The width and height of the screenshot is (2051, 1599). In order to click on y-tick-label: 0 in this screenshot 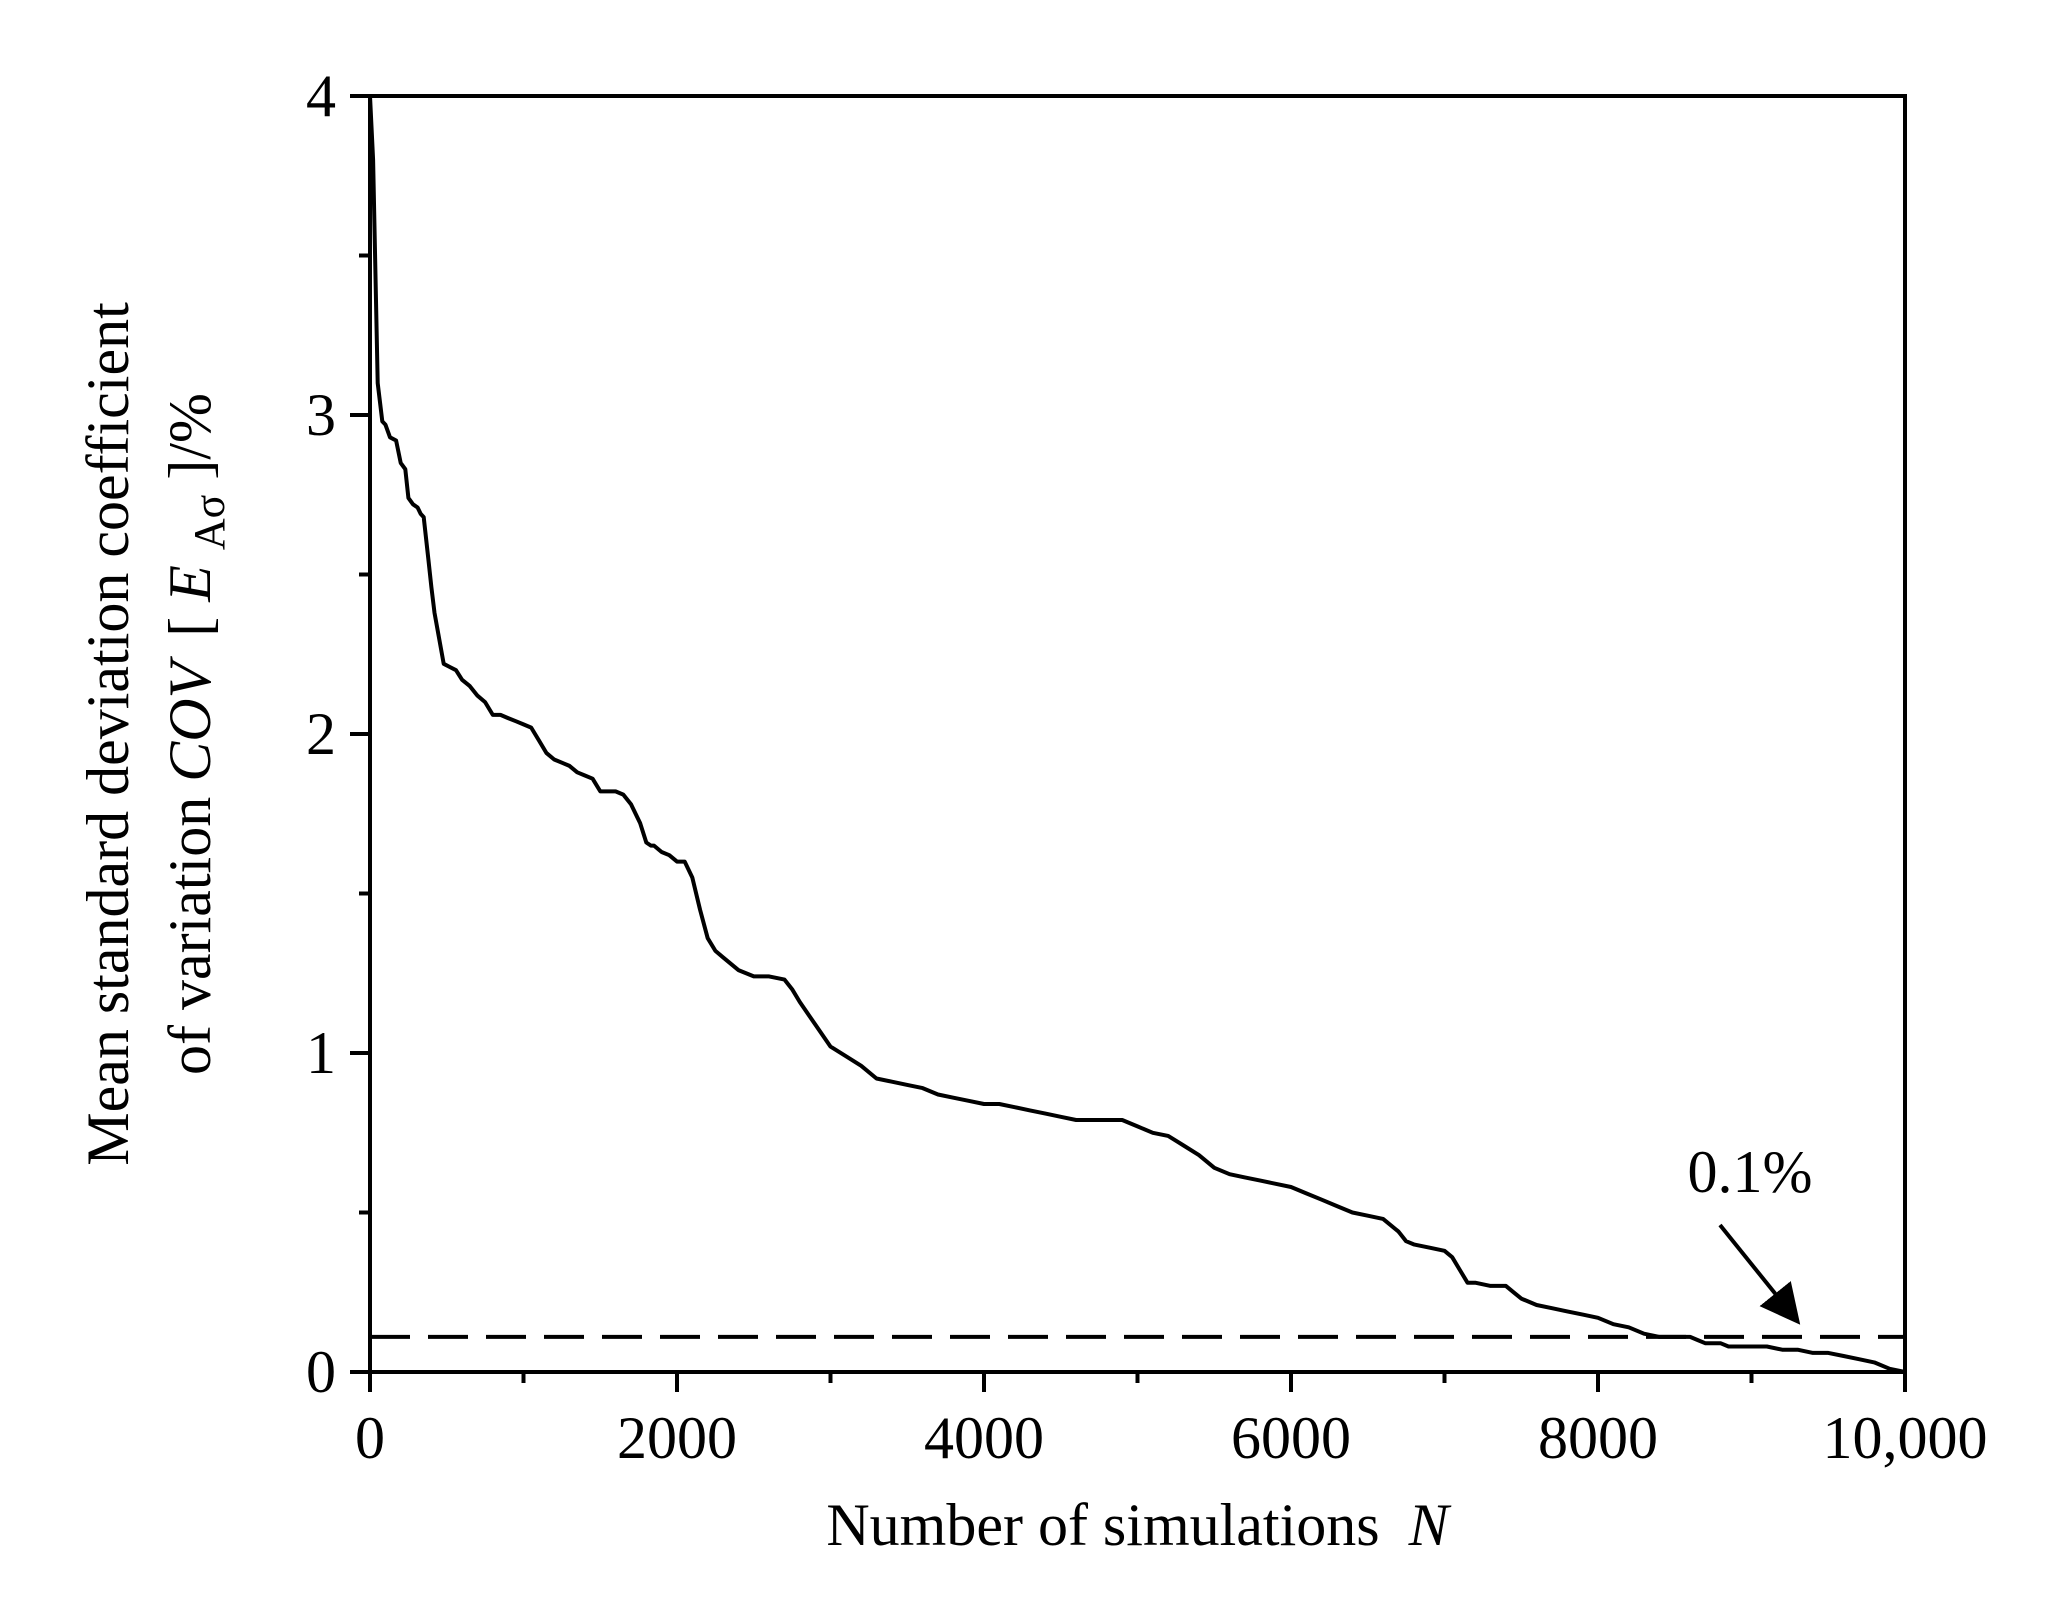, I will do `click(321, 1372)`.